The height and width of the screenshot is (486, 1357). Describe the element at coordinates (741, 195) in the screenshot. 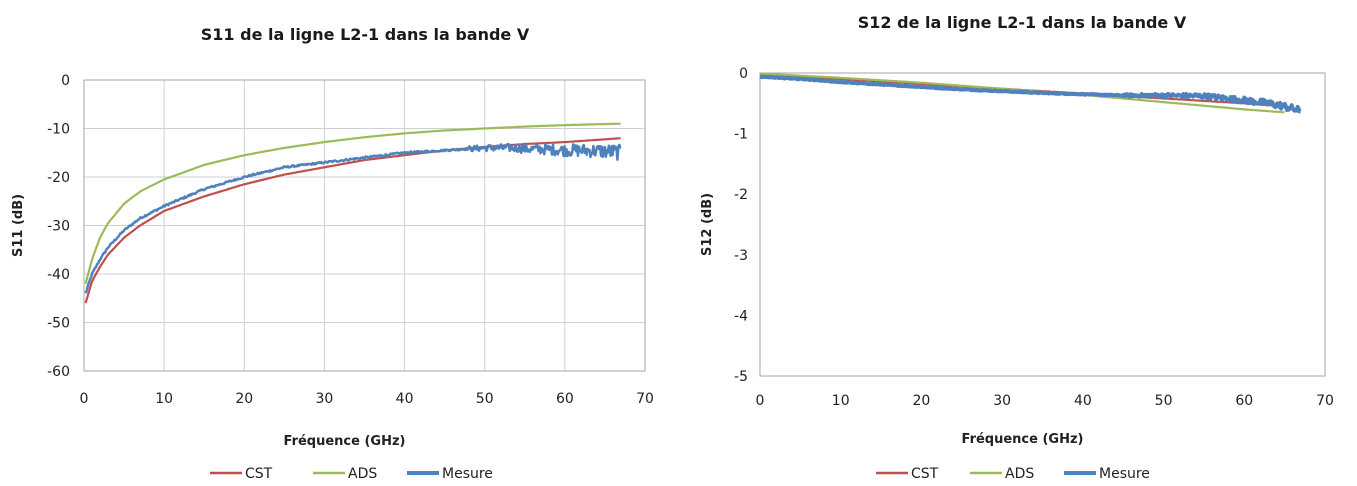

I see `y-tick-label: -2` at that location.